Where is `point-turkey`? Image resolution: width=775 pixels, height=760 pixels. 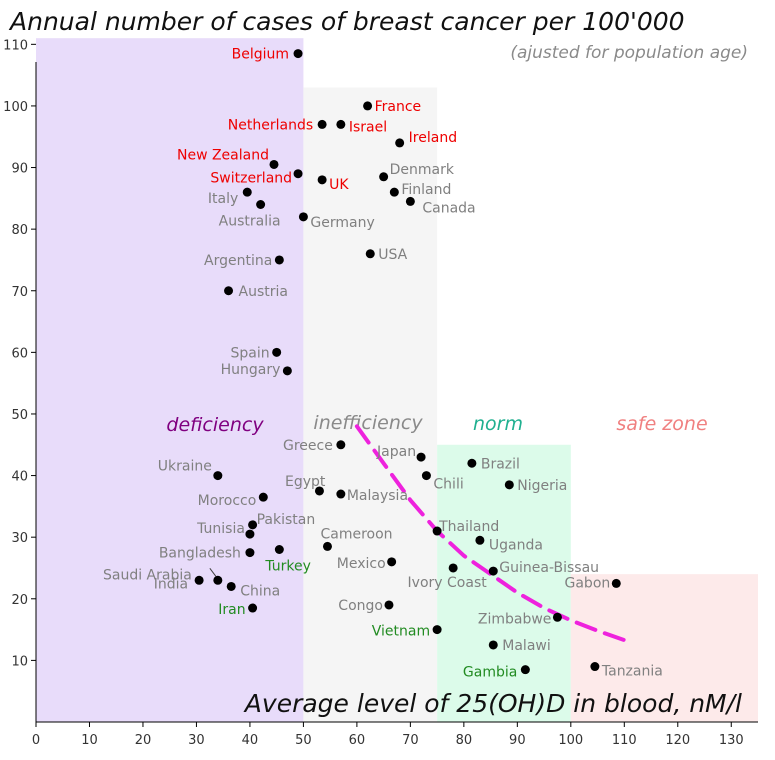 point-turkey is located at coordinates (279, 549).